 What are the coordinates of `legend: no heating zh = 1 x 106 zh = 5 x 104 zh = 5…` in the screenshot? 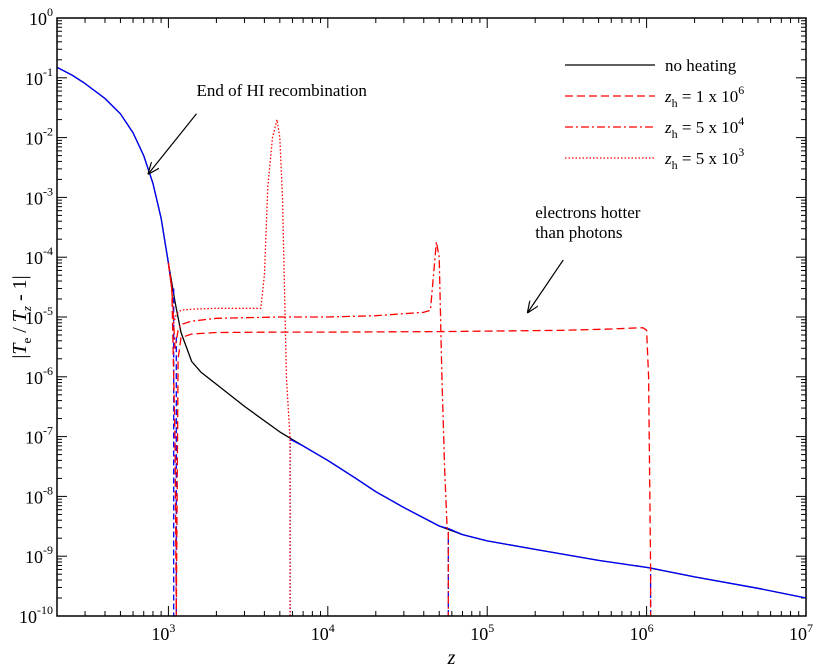 It's located at (654, 114).